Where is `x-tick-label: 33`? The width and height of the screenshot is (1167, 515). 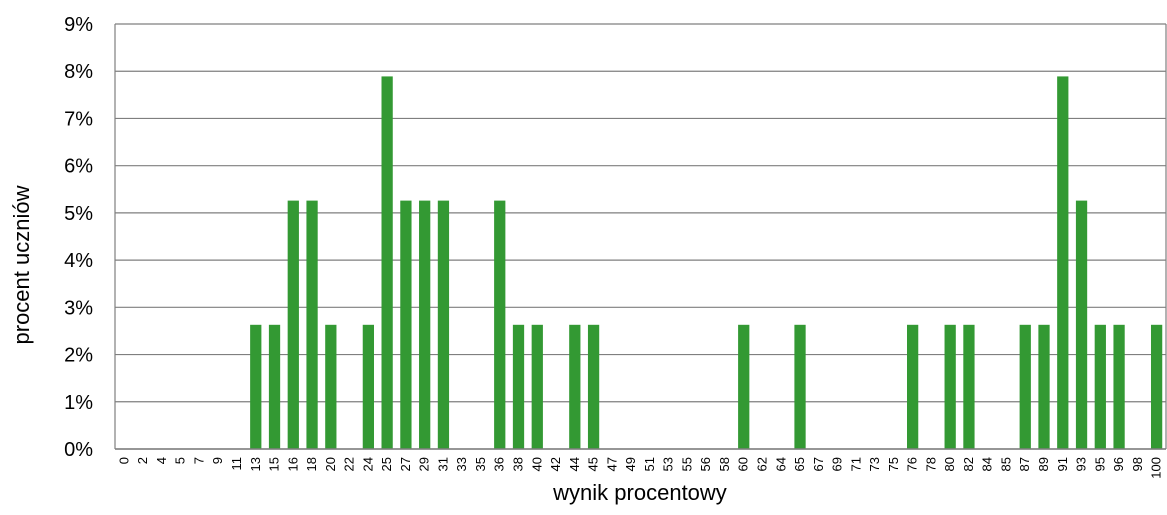
x-tick-label: 33 is located at coordinates (461, 464).